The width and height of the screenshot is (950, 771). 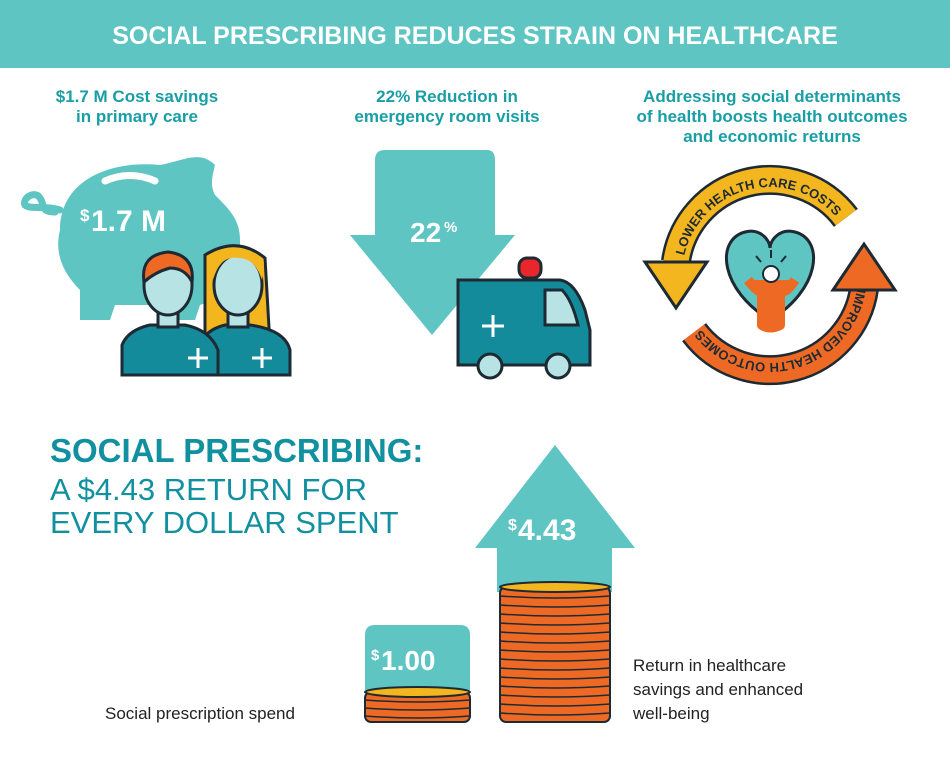 I want to click on spend-value: 1.00, so click(x=408, y=660).